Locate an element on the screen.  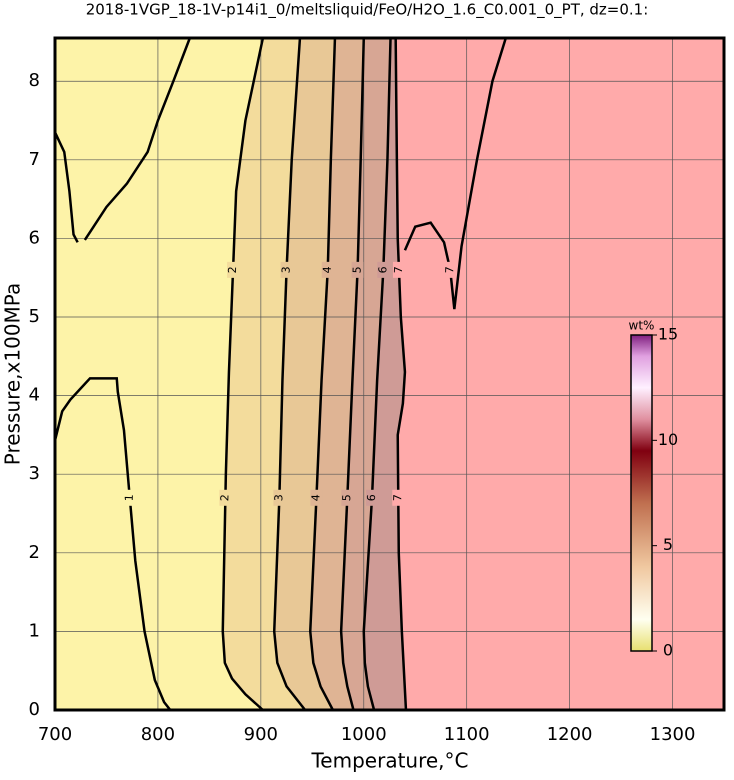
contour-label: 1 is located at coordinates (129, 497).